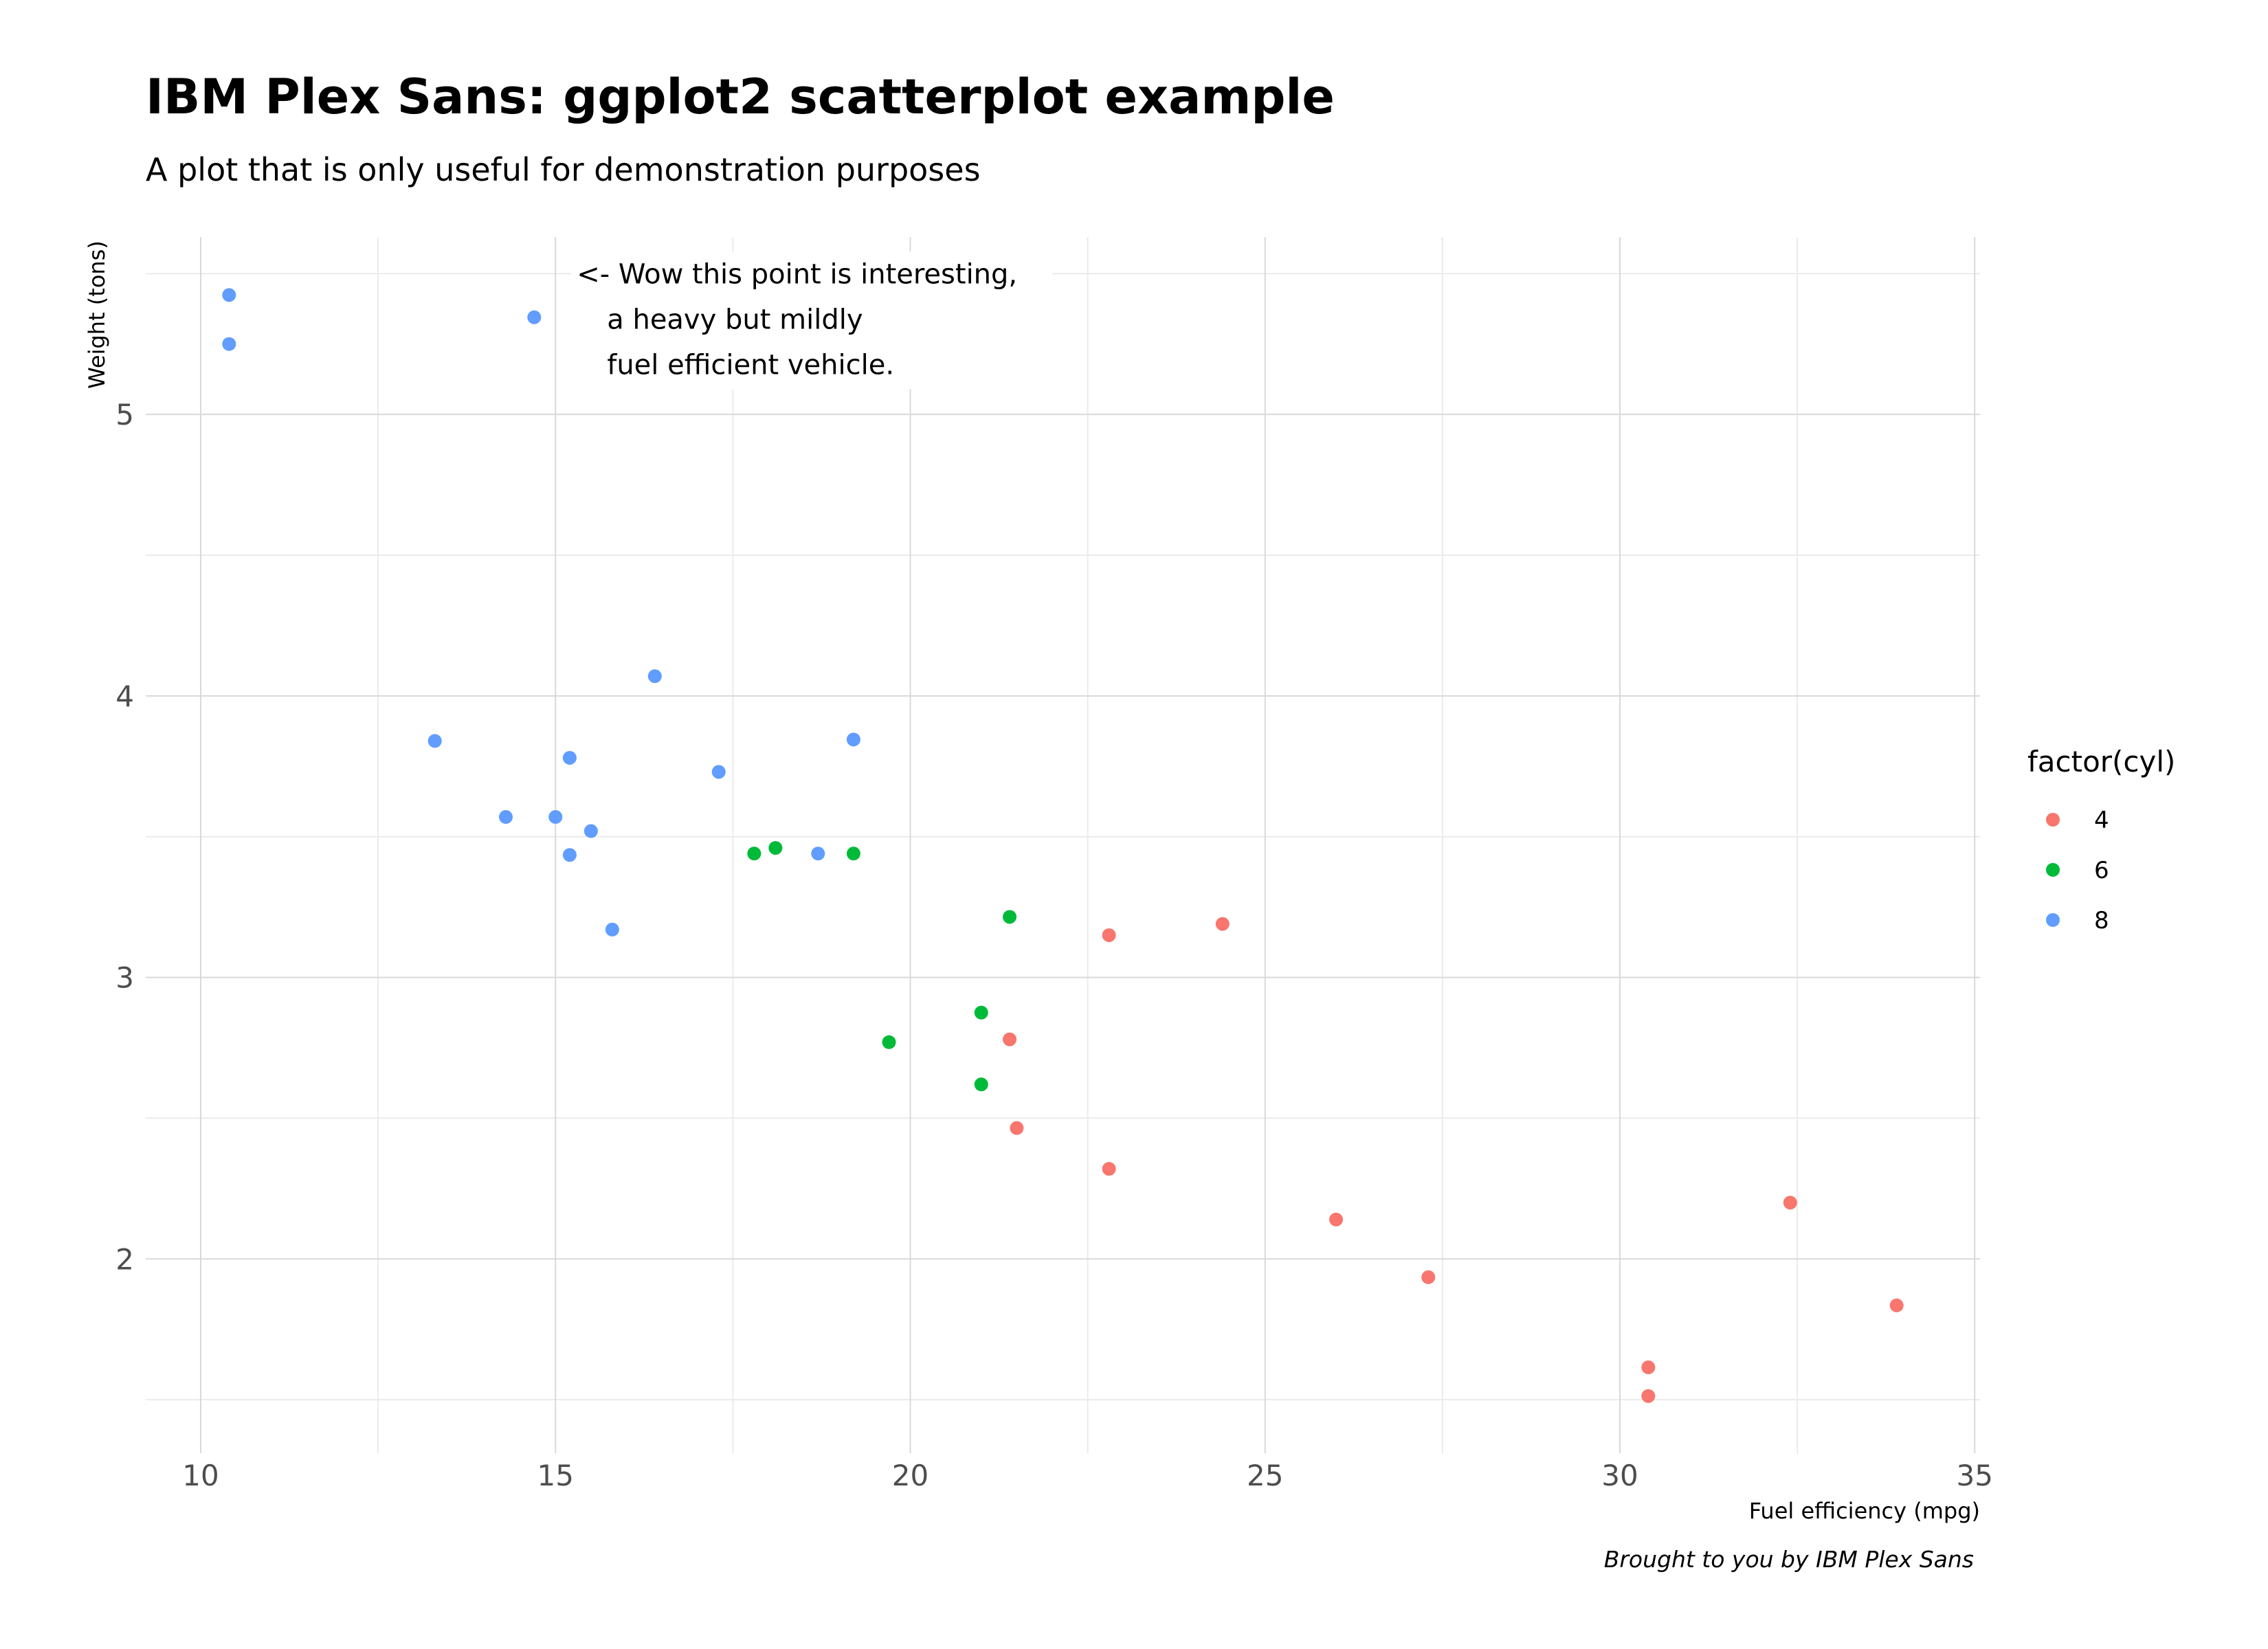 This screenshot has height=1649, width=2268. What do you see at coordinates (911, 1475) in the screenshot?
I see `x-tick-label: 20` at bounding box center [911, 1475].